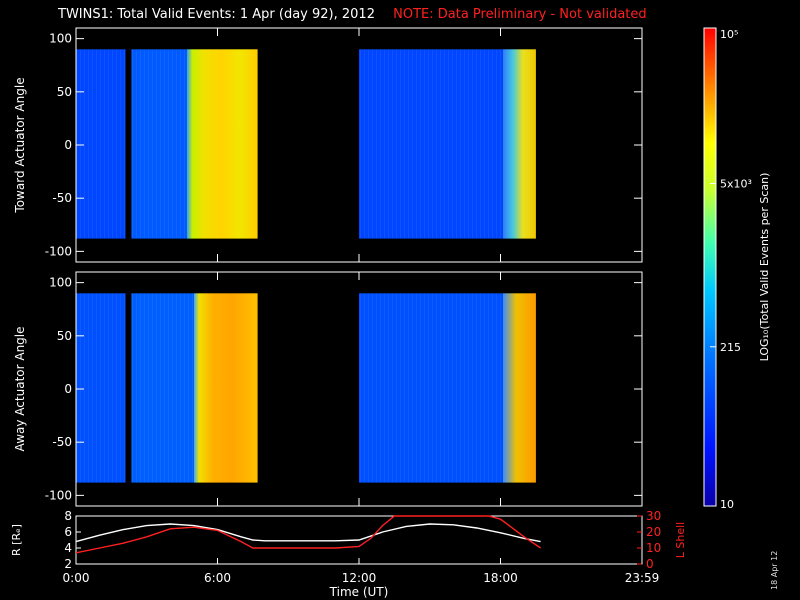 The width and height of the screenshot is (800, 600). Describe the element at coordinates (653, 532) in the screenshot. I see `orbit-right-tick-label: 20` at that location.